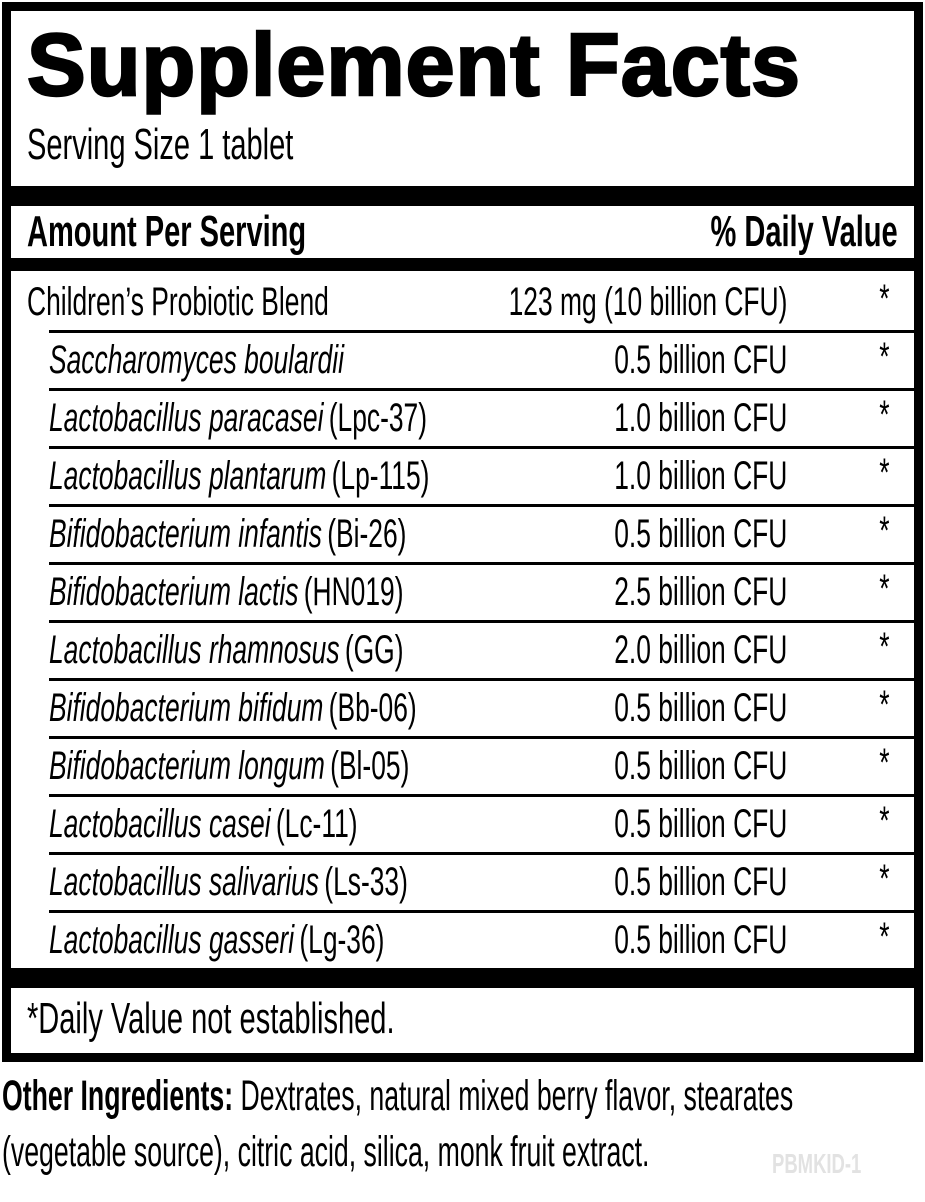 This screenshot has height=1202, width=925. I want to click on strain-code: (Bb-06), so click(372, 707).